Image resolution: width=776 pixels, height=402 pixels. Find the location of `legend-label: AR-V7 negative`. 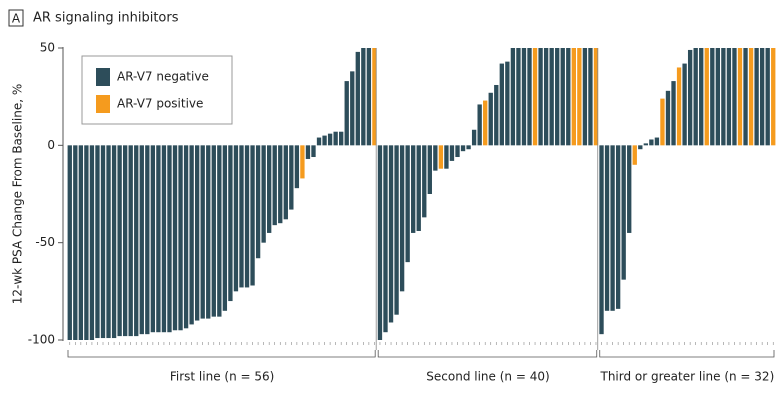

legend-label: AR-V7 negative is located at coordinates (163, 77).